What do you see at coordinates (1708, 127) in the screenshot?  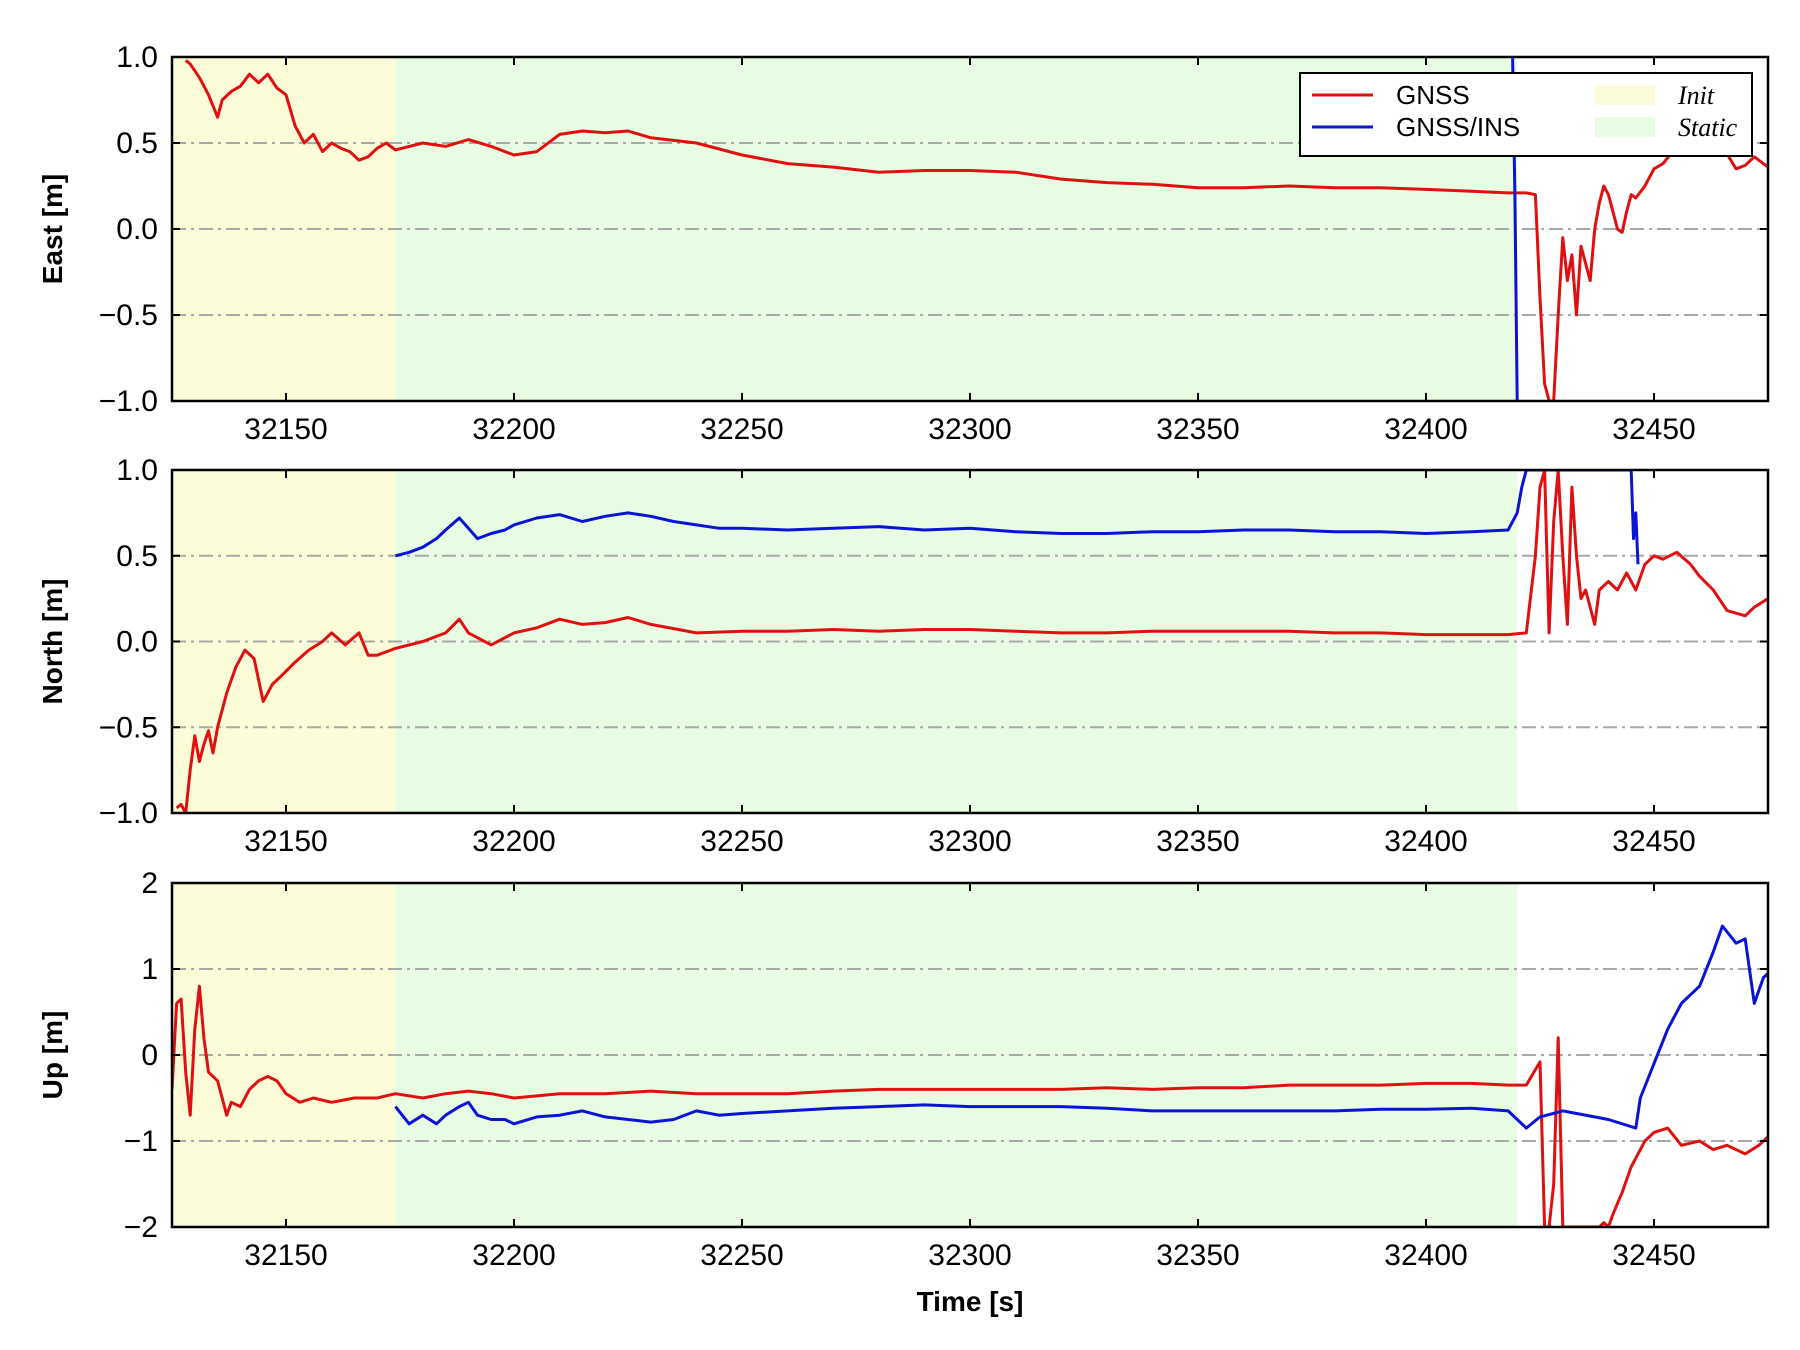 I see `legend-static-label: Static` at bounding box center [1708, 127].